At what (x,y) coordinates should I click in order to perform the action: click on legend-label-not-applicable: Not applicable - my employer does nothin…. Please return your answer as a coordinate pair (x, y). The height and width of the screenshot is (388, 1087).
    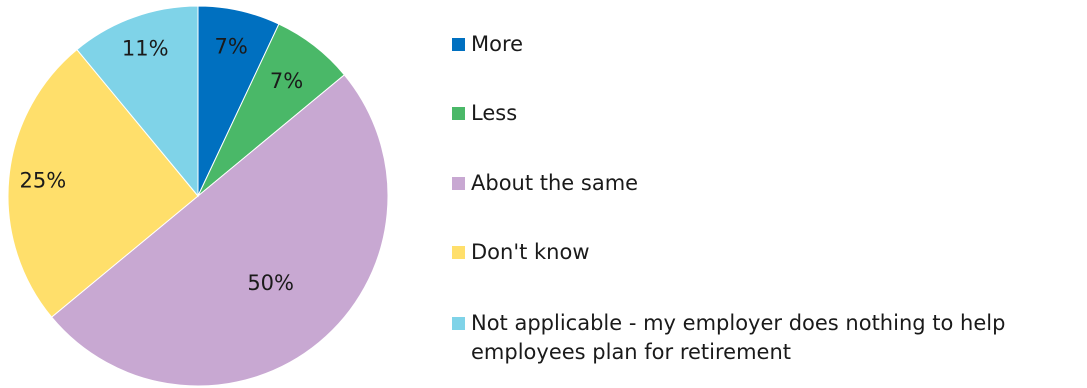
    Looking at the image, I should click on (738, 337).